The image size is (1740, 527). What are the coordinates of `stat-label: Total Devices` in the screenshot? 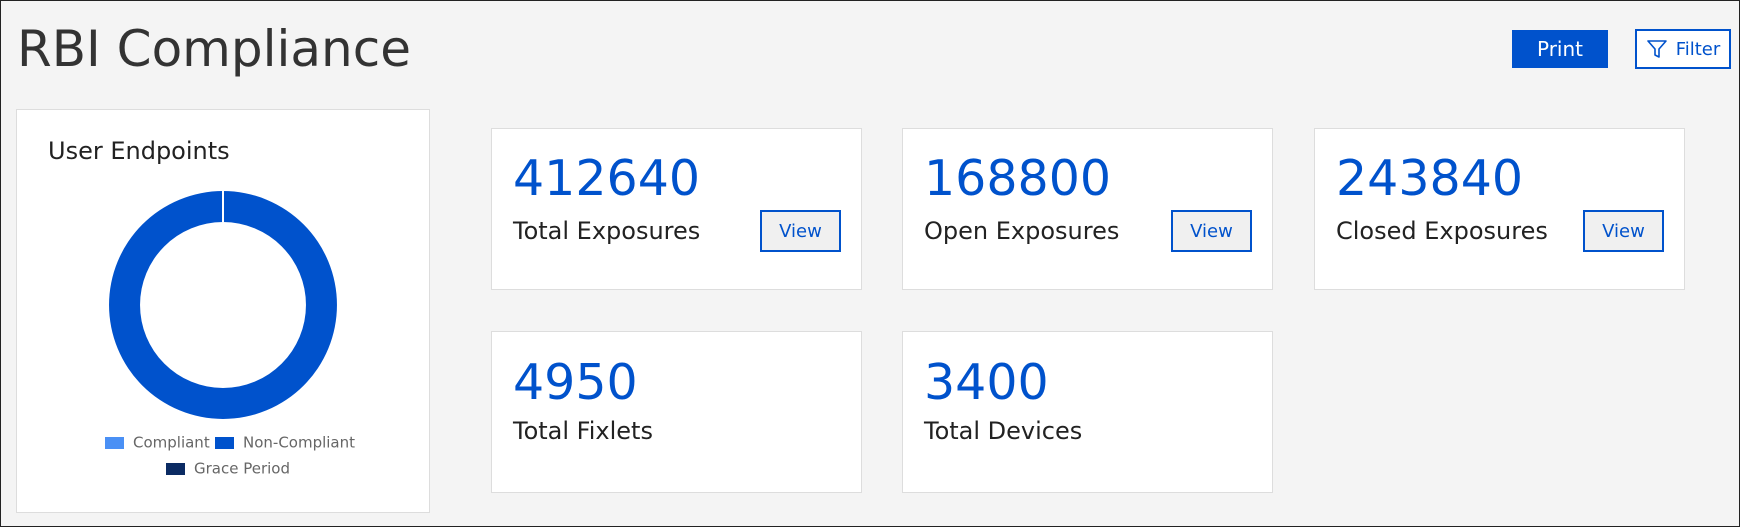 It's located at (1003, 431).